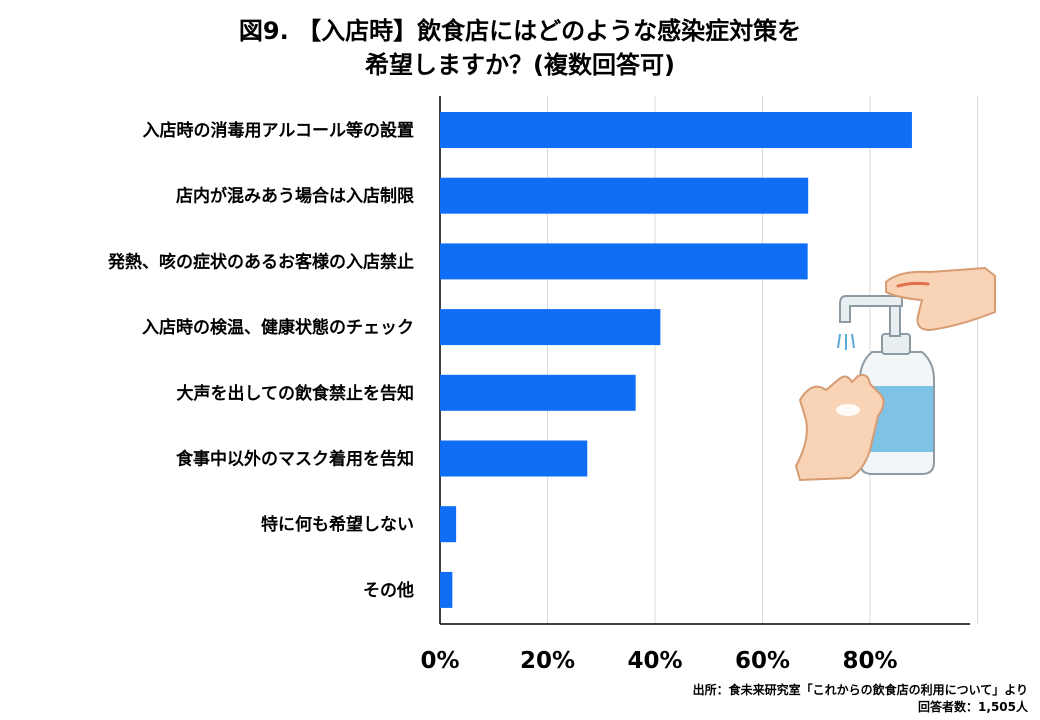 The width and height of the screenshot is (1040, 720). I want to click on category-label: 店内が混みあう場合は入店制限, so click(295, 196).